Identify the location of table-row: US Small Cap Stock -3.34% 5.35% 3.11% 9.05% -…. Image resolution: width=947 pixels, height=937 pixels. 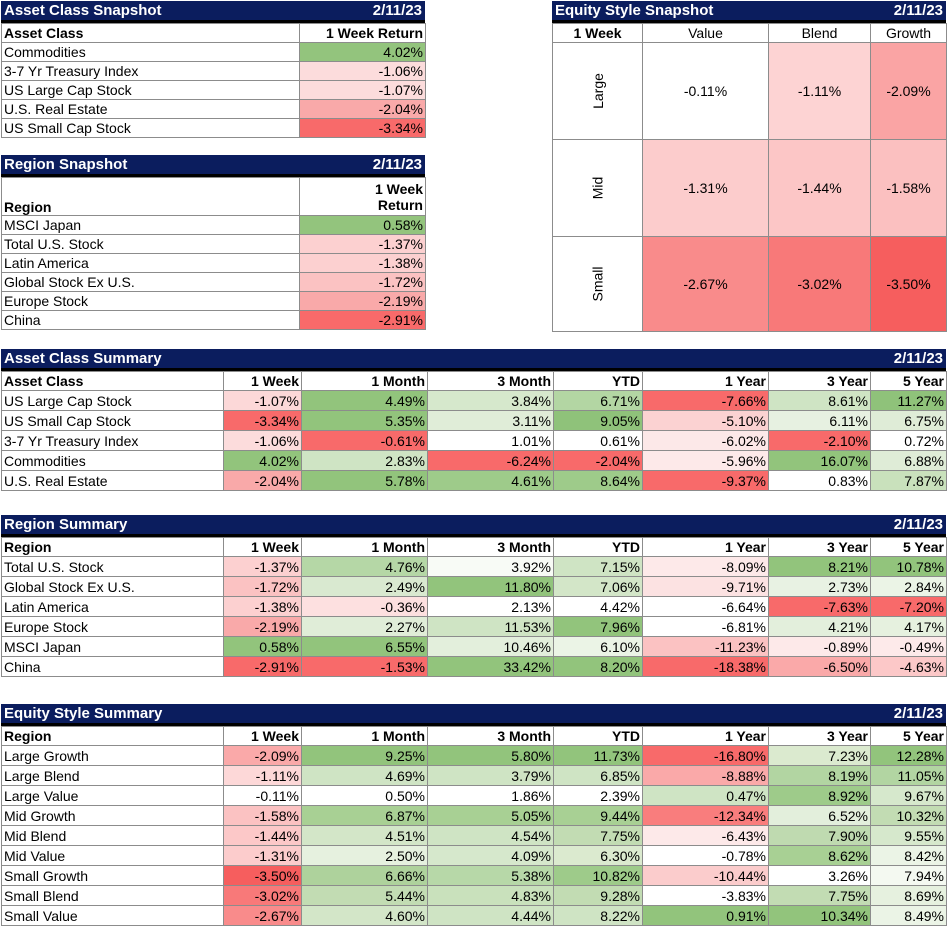
(474, 420).